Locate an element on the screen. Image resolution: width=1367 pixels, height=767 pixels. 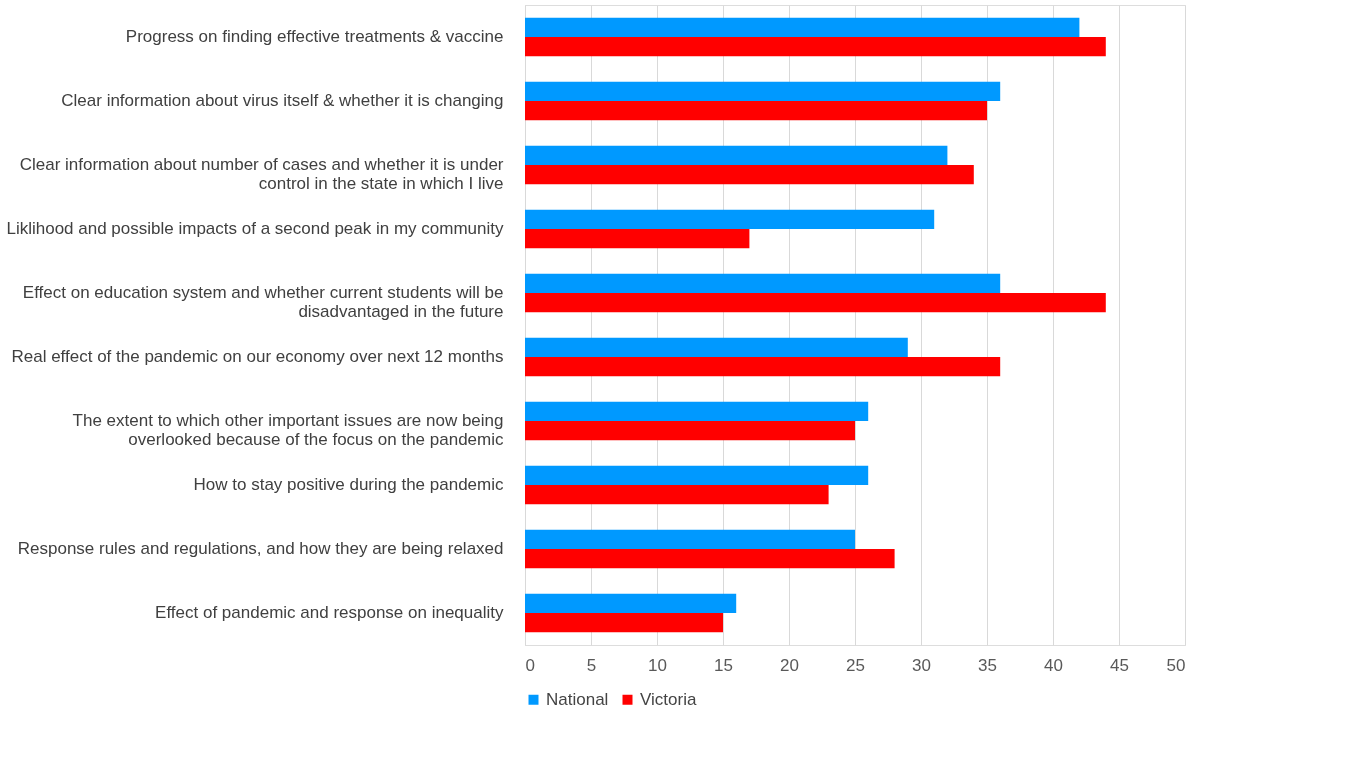
x-tick-label: 45 is located at coordinates (1119, 665).